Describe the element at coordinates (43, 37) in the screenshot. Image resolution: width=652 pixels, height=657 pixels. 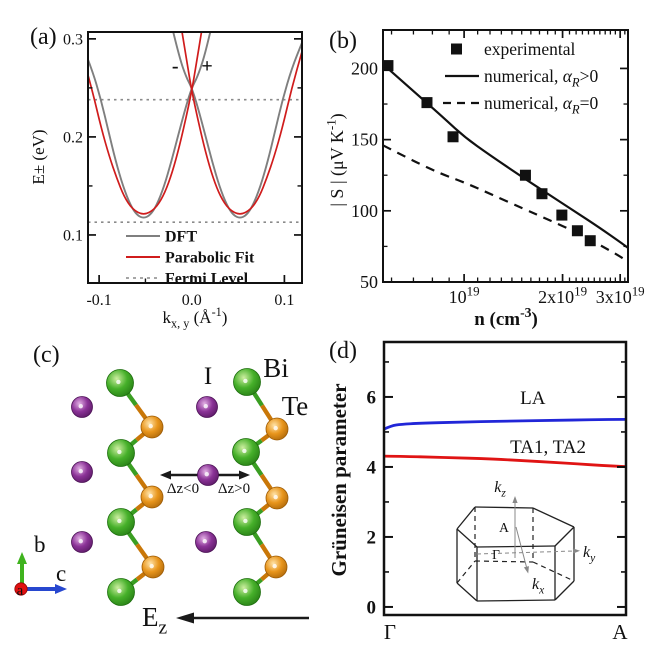
I see `panel-label-a: (a)` at that location.